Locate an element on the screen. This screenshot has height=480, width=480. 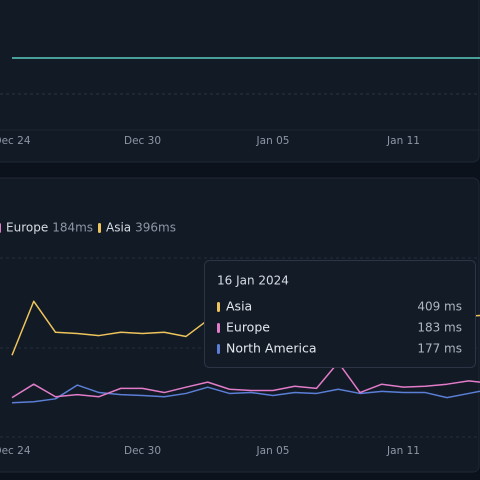
tooltip-name: Europe is located at coordinates (248, 327).